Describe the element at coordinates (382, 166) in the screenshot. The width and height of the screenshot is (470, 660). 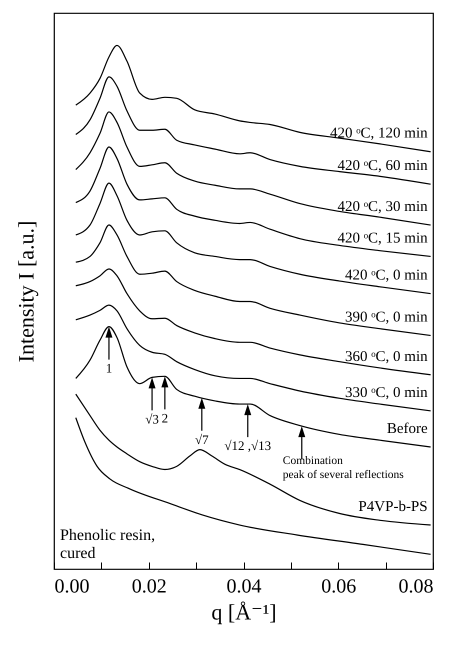
I see `series-label: 420 ᵒC, 60 min` at that location.